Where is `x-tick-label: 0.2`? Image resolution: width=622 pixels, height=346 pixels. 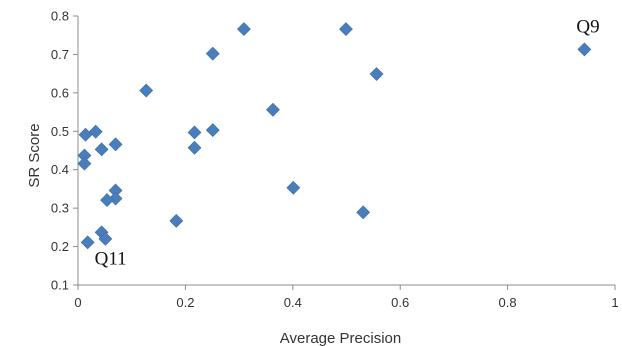 x-tick-label: 0.2 is located at coordinates (185, 302).